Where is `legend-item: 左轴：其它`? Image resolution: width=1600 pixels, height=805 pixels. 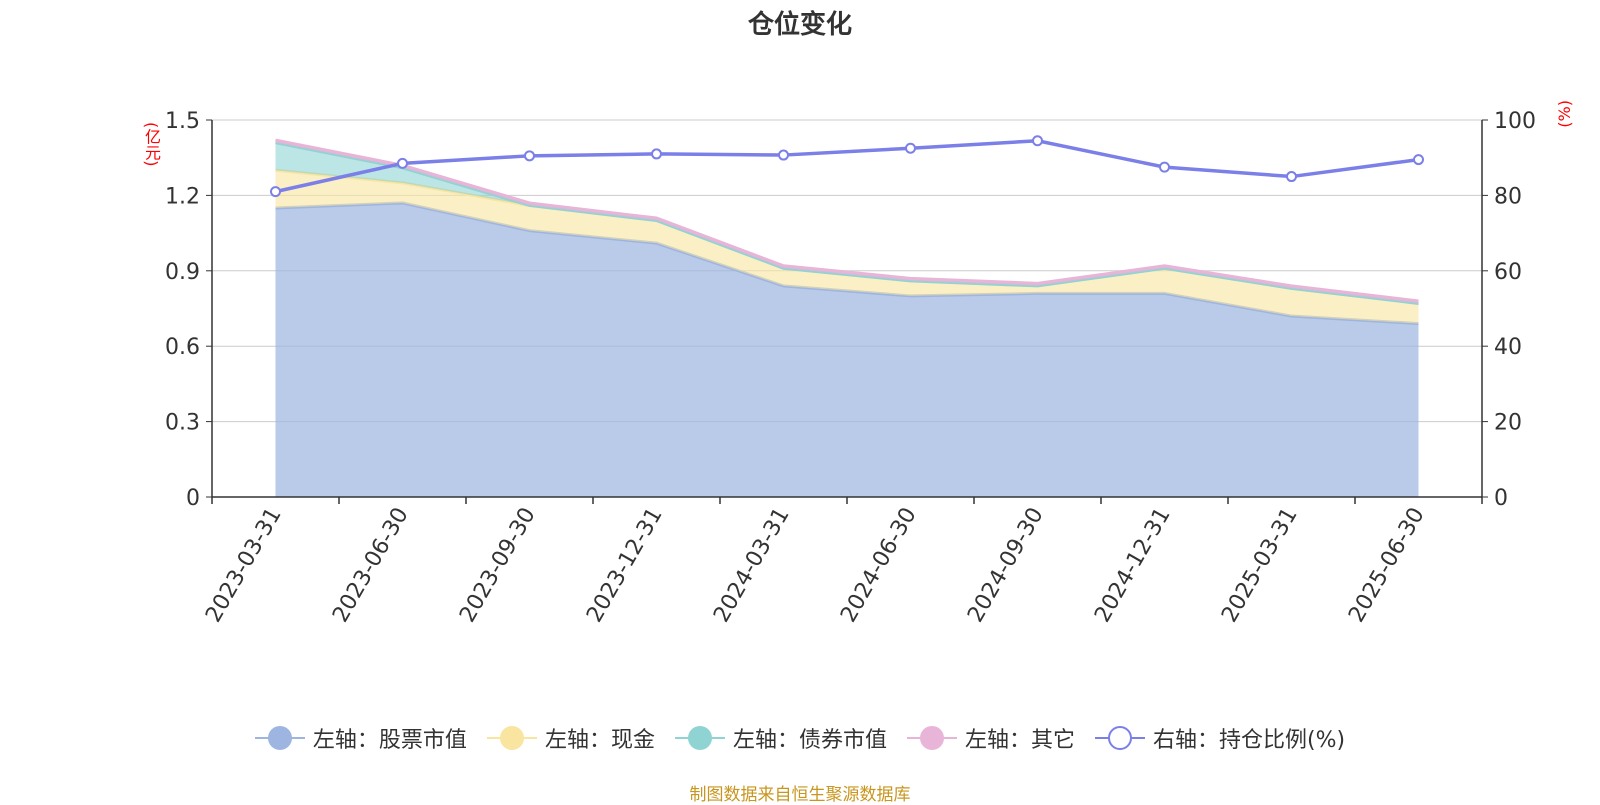 legend-item: 左轴：其它 is located at coordinates (990, 738).